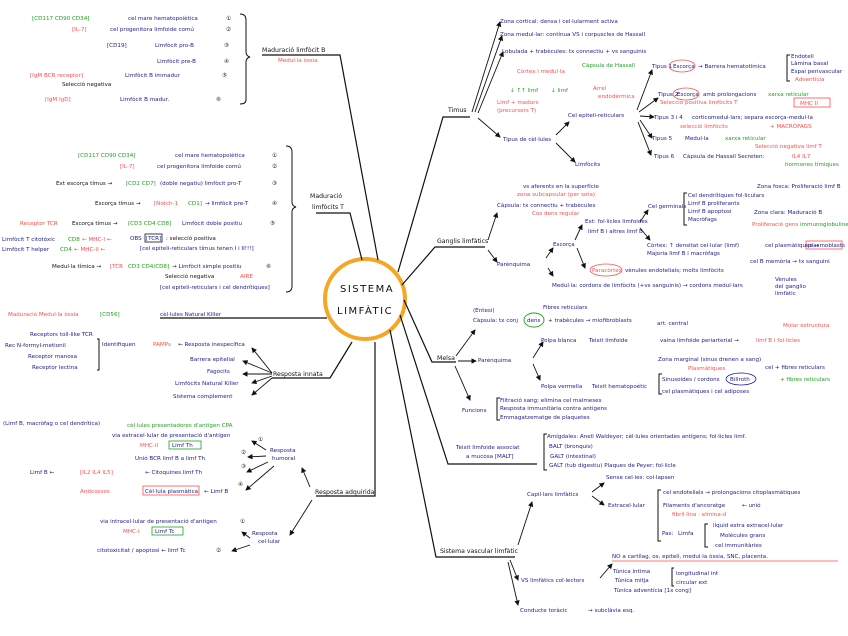  Describe the element at coordinates (56, 76) in the screenshot. I see `b-row5-markers: [IgM BCR receptor]` at that location.